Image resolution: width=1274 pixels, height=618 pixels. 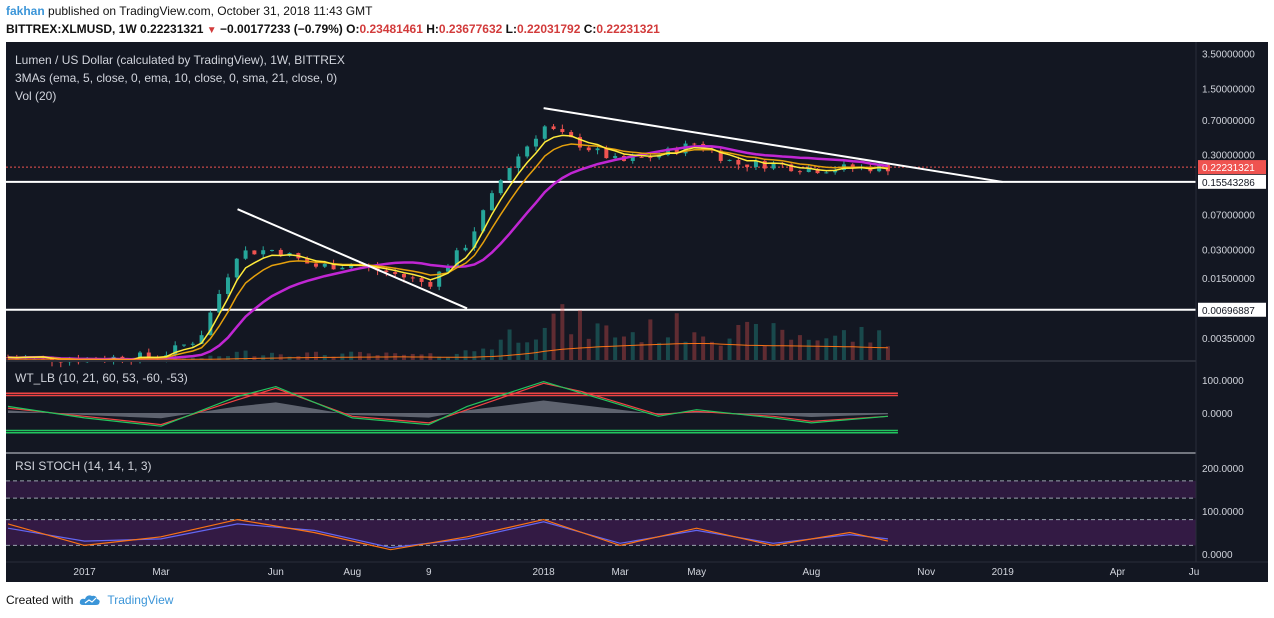 I want to click on overbought-band, so click(x=601, y=489).